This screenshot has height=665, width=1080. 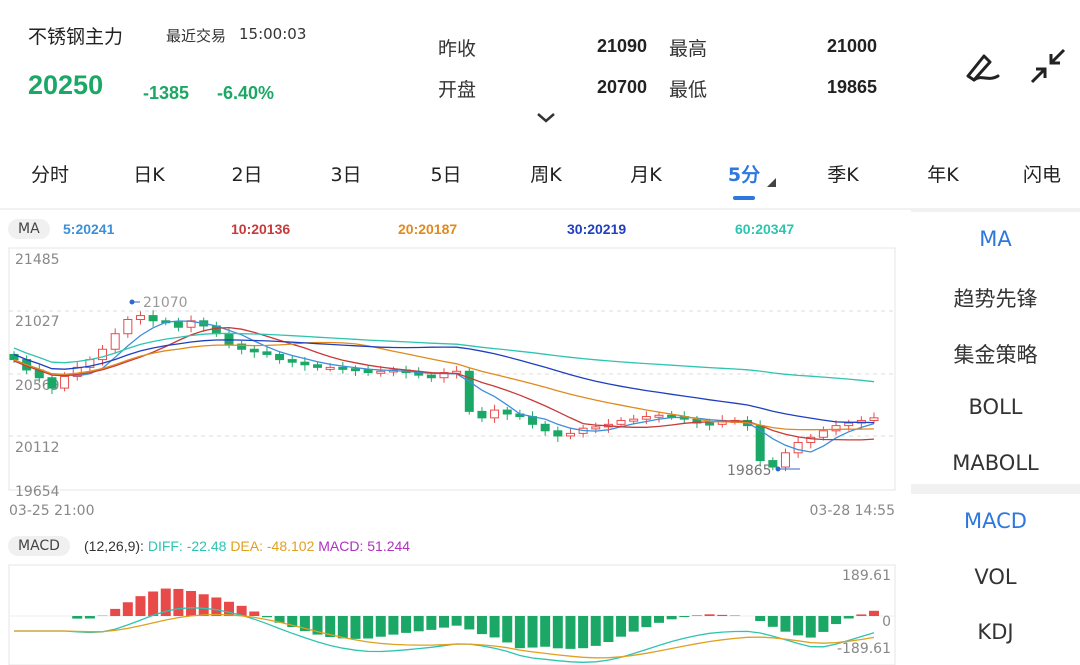 What do you see at coordinates (39, 546) in the screenshot?
I see `macd-tag: MACD` at bounding box center [39, 546].